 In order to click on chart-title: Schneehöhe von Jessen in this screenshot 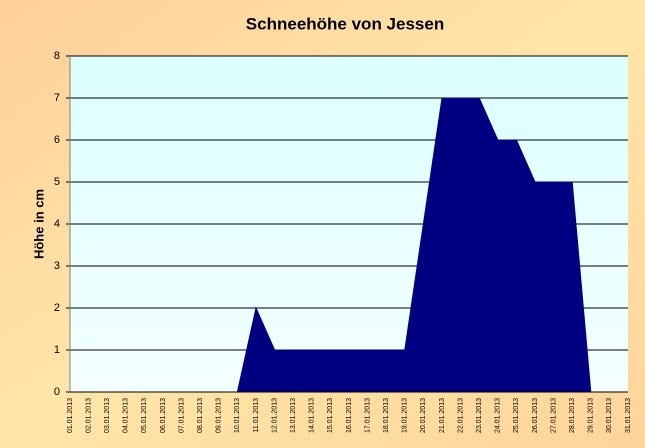, I will do `click(345, 23)`.